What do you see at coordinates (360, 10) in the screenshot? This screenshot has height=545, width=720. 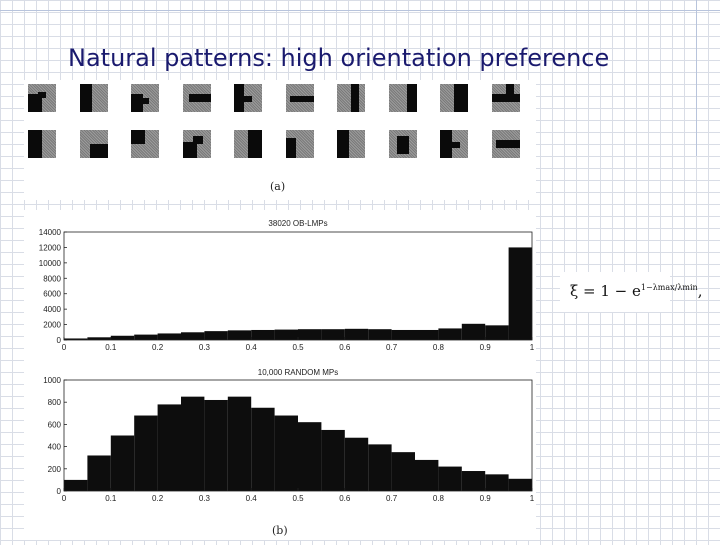 I see `decor-line-top` at bounding box center [360, 10].